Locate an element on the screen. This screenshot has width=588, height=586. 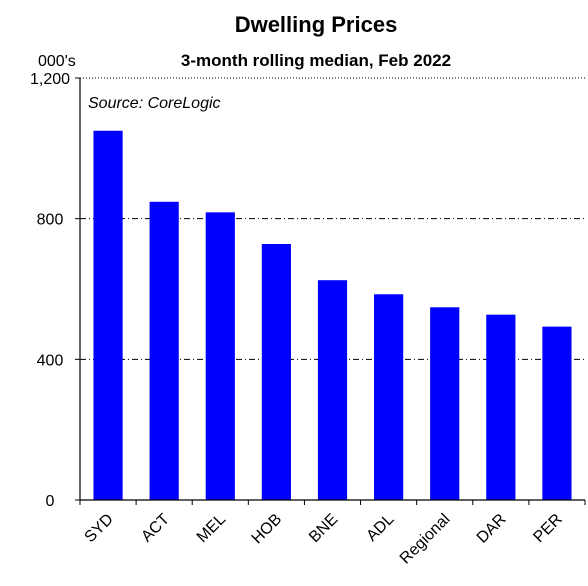
bar-hob is located at coordinates (276, 371).